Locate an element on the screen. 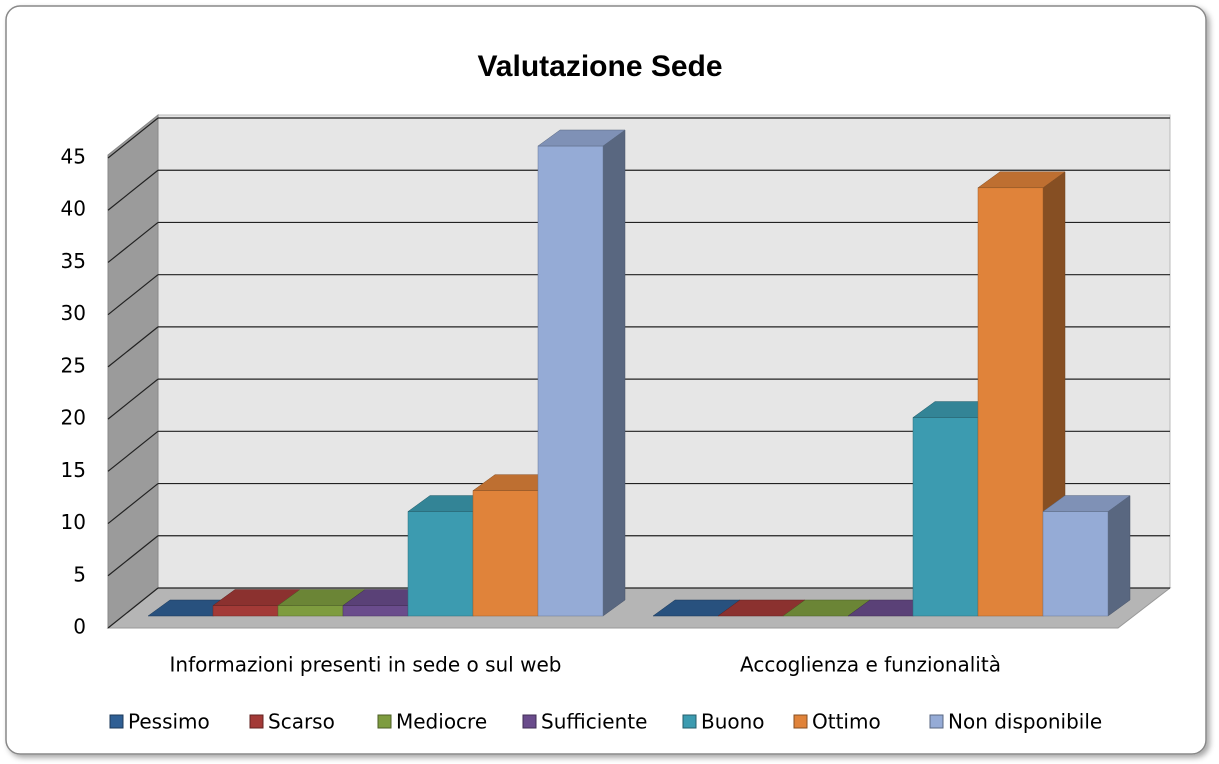 The height and width of the screenshot is (764, 1219). legend-label: Non disponibile is located at coordinates (1025, 722).